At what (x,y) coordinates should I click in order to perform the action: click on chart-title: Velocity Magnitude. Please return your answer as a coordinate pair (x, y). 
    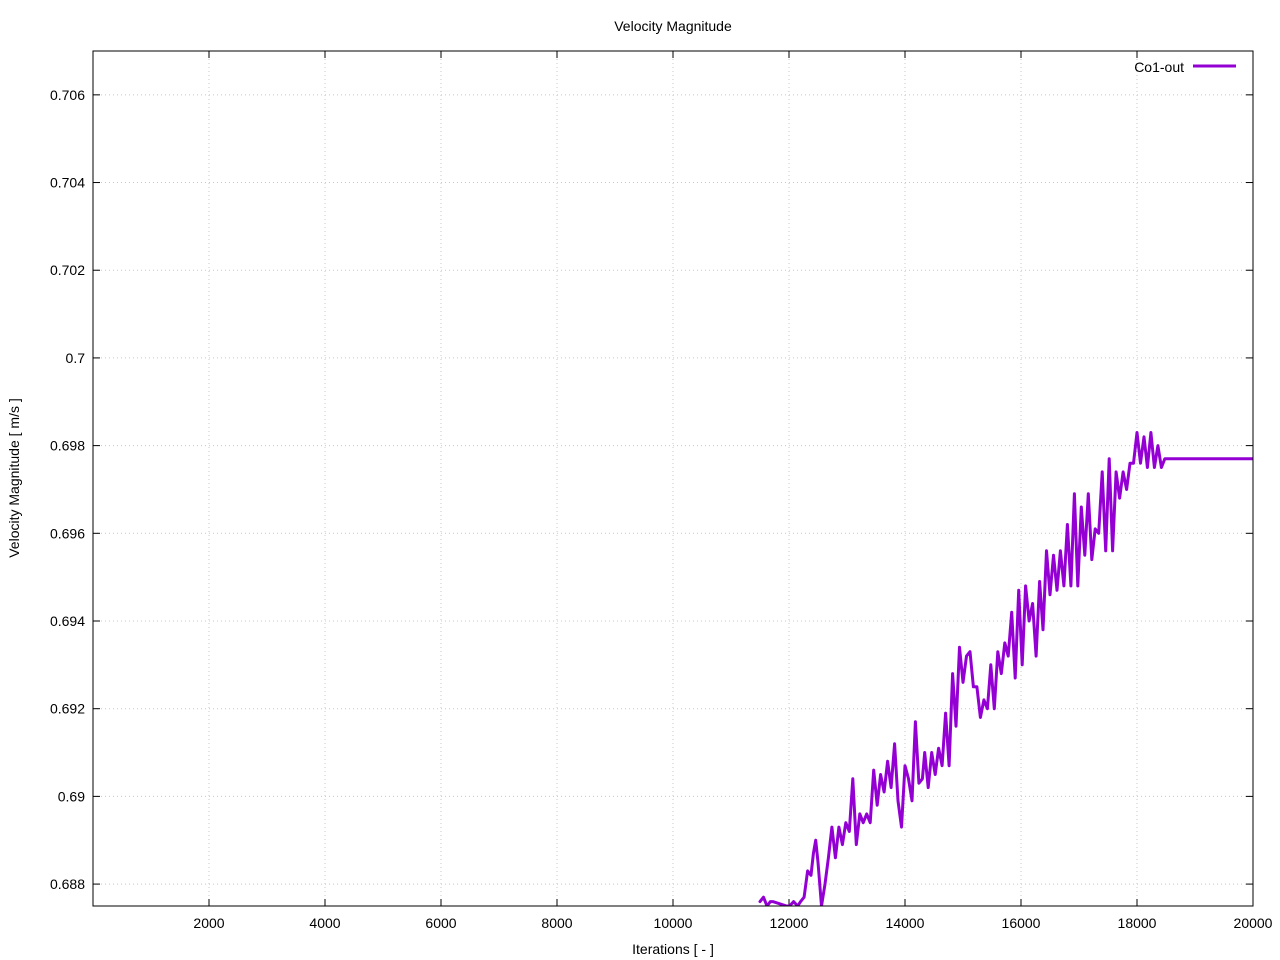
    Looking at the image, I should click on (673, 26).